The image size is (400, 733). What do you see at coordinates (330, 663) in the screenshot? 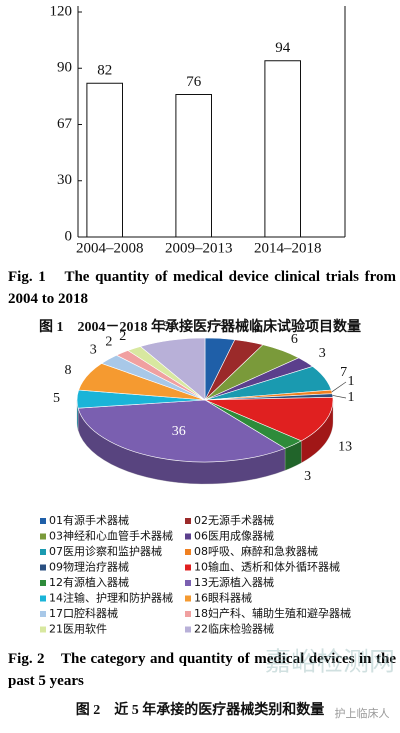
I see `watermark: 嘉峪检测网` at bounding box center [330, 663].